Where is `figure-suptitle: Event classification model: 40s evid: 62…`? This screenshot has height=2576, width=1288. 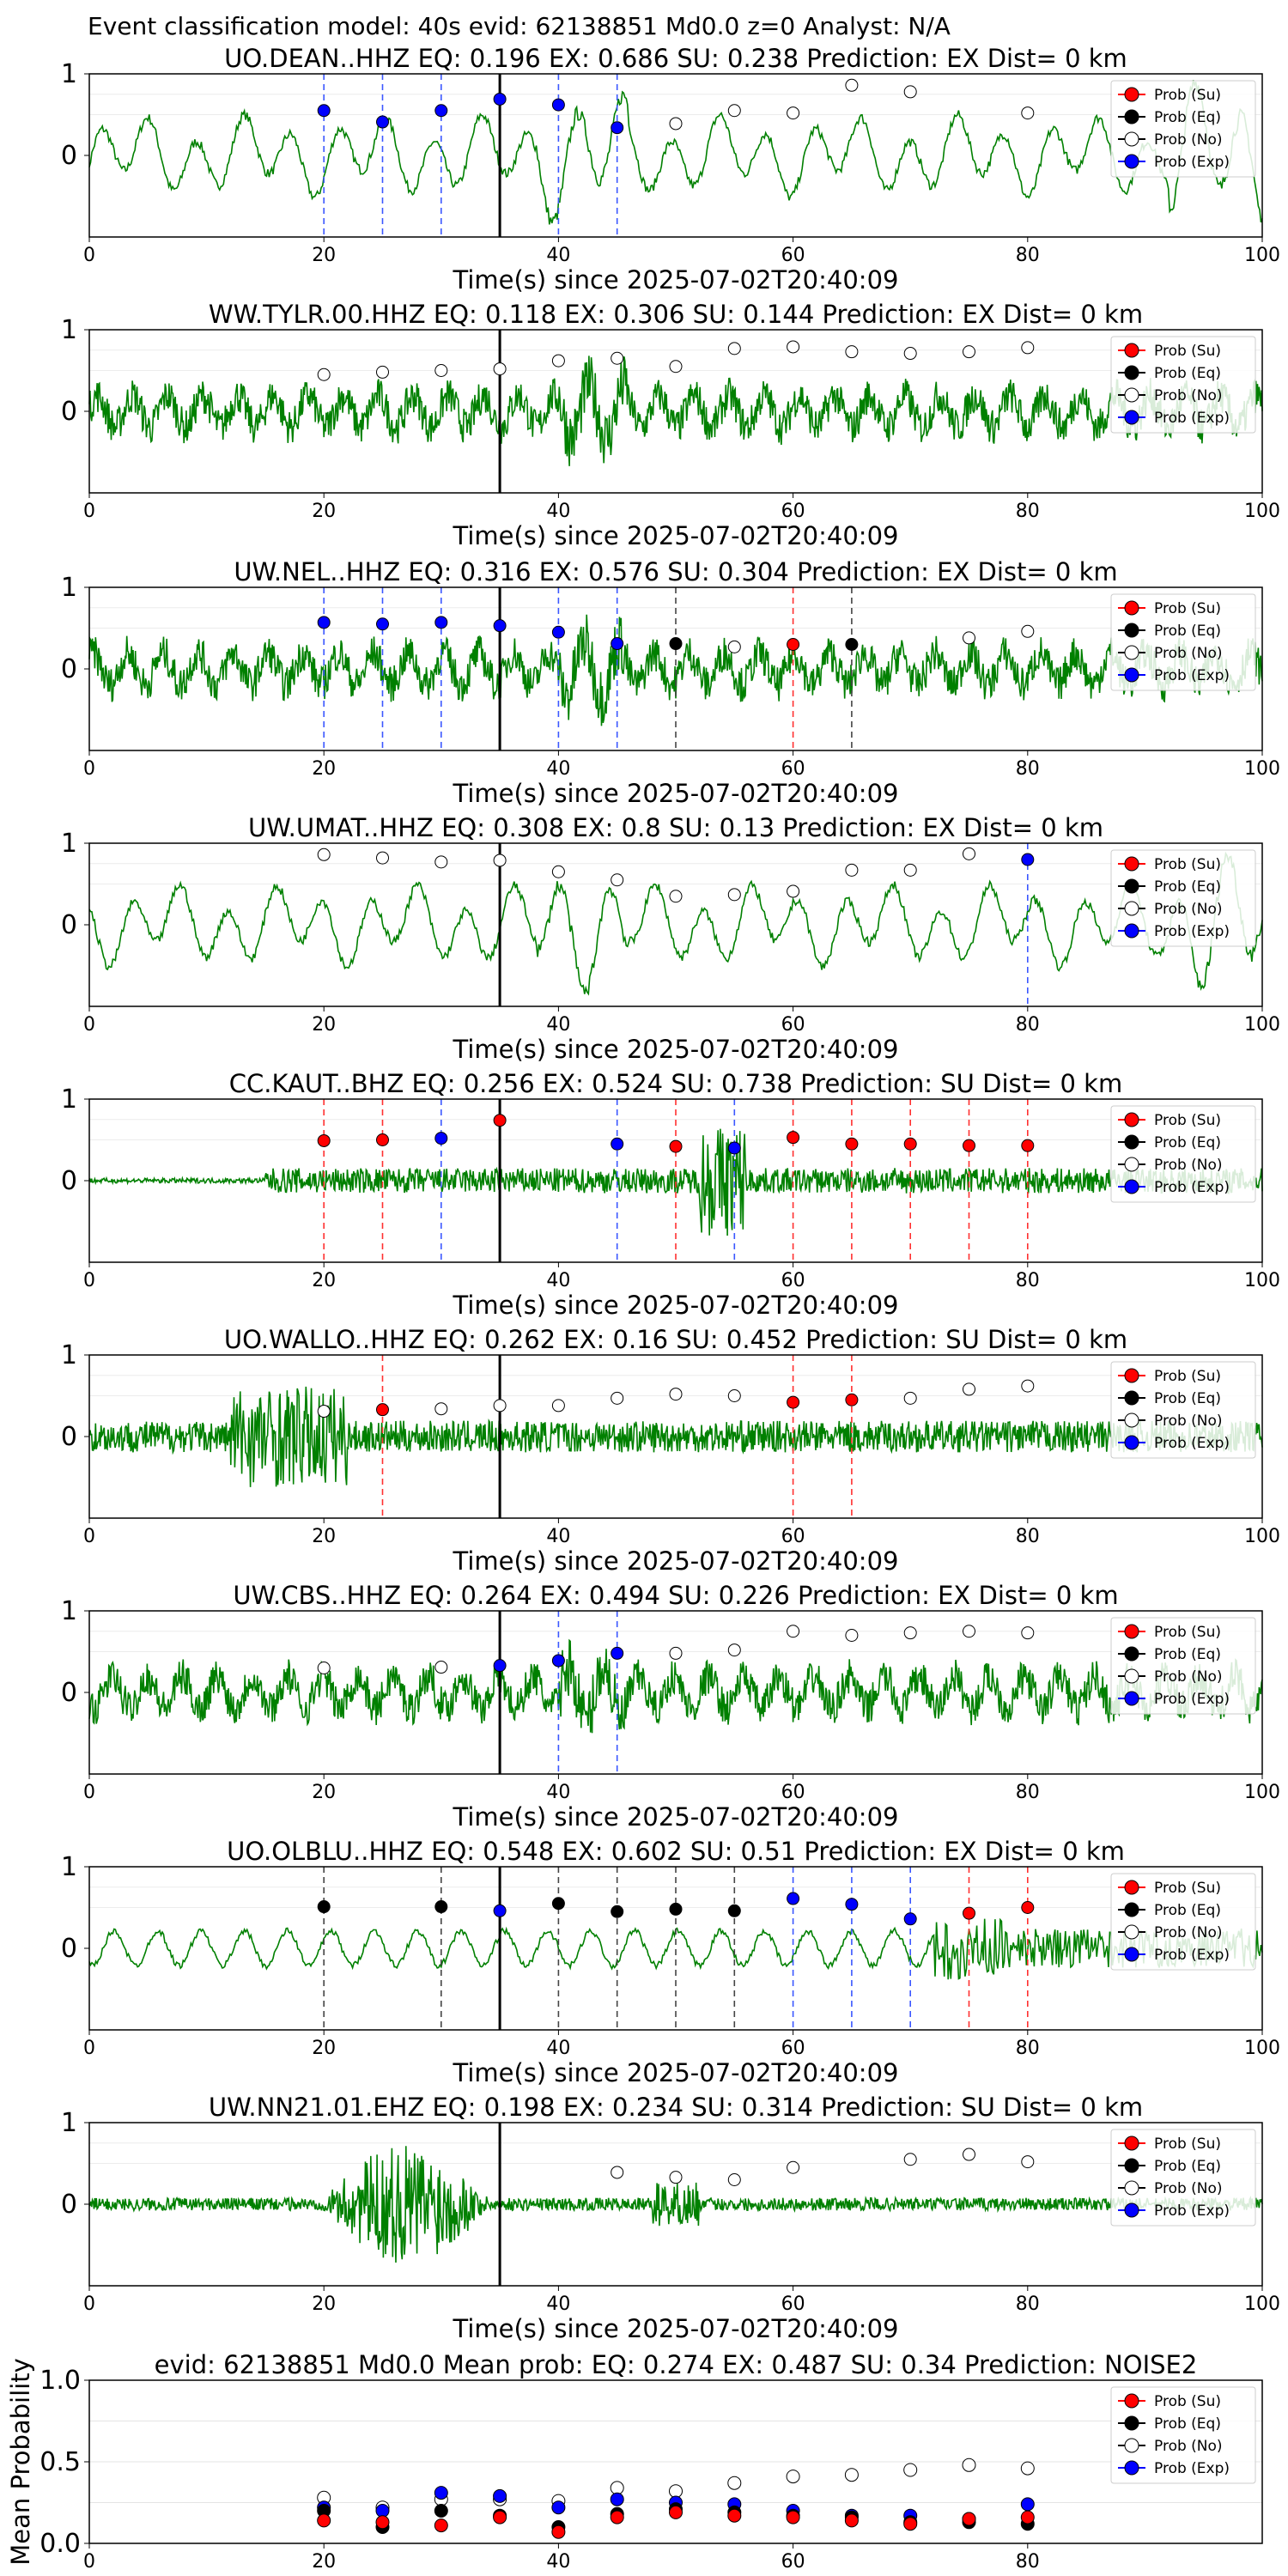 figure-suptitle: Event classification model: 40s evid: 62… is located at coordinates (519, 26).